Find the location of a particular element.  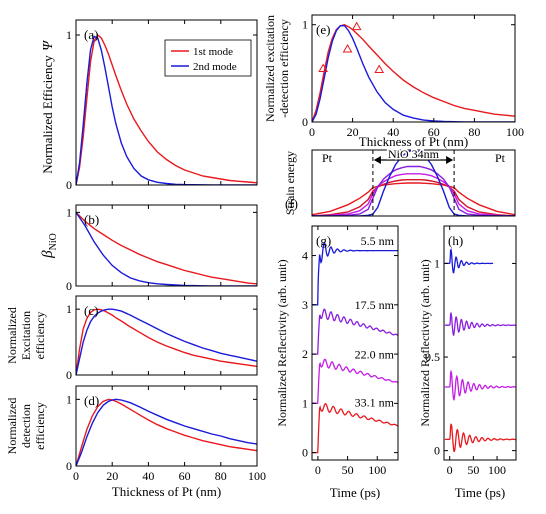

region-label-pt-right: Pt is located at coordinates (500, 158).